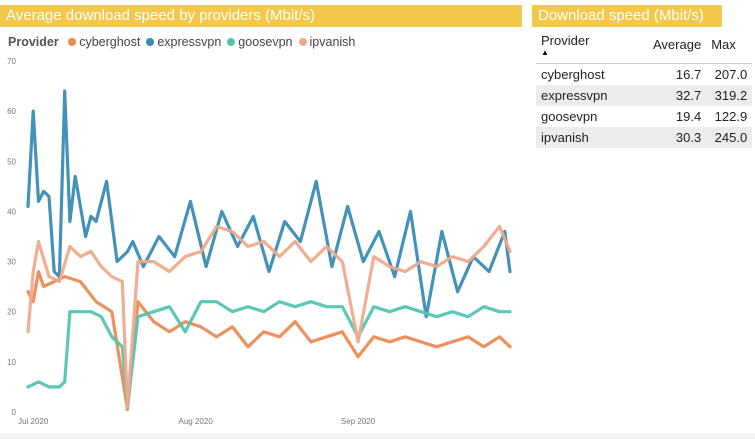 Image resolution: width=755 pixels, height=439 pixels. Describe the element at coordinates (627, 16) in the screenshot. I see `table-title: Download speed (Mbit/s)` at that location.